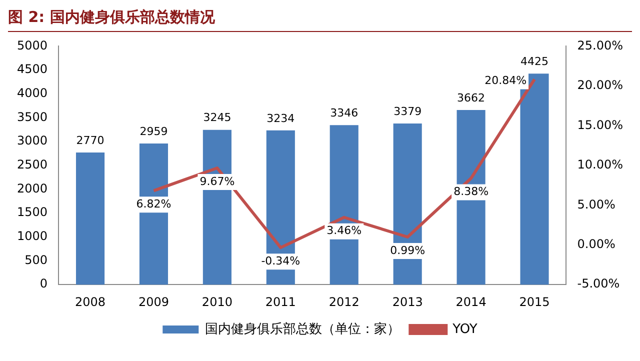 This screenshot has width=640, height=361. Describe the element at coordinates (44, 283) in the screenshot. I see `y-tick-label: 0` at that location.